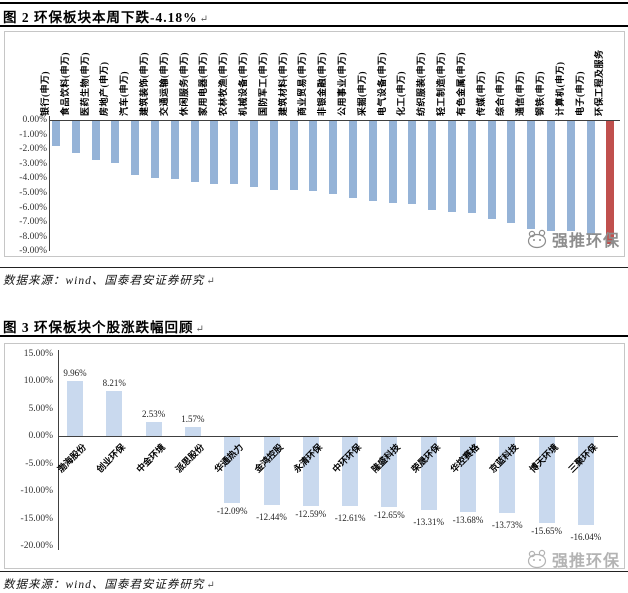 This screenshot has height=593, width=628. What do you see at coordinates (599, 82) in the screenshot?
I see `category-label: 环保工程及服务` at bounding box center [599, 82].